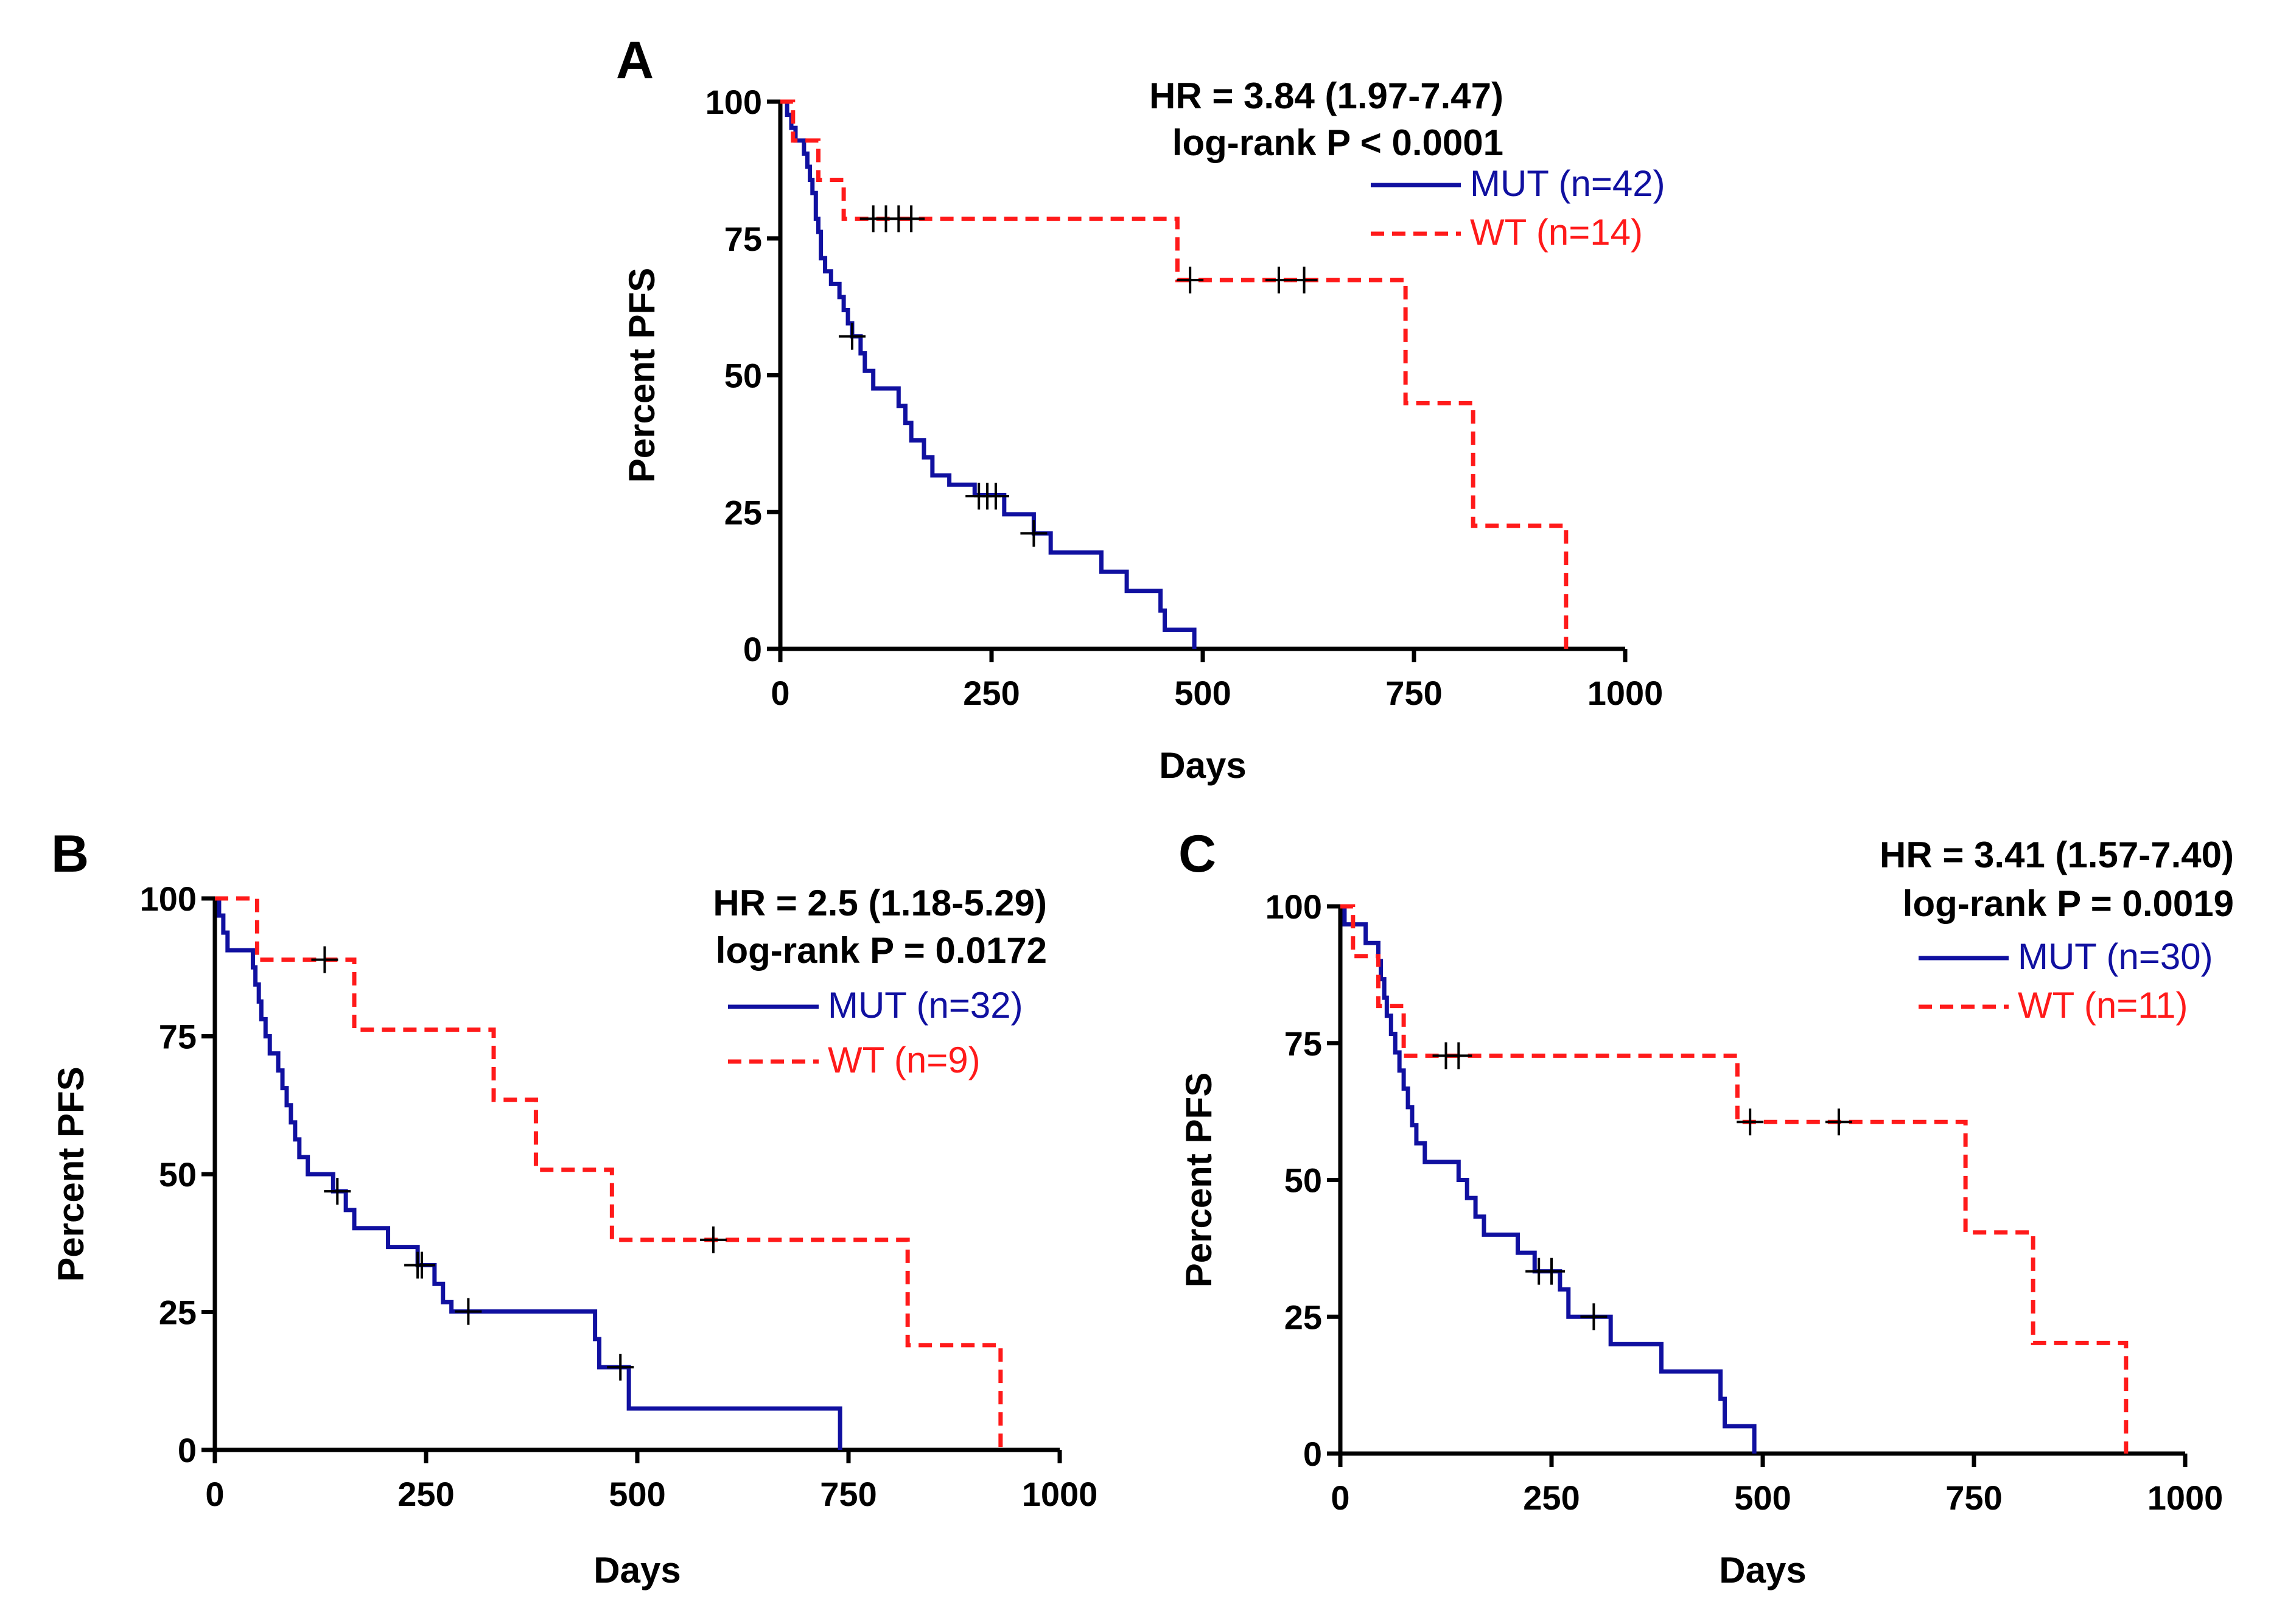  What do you see at coordinates (2115, 956) in the screenshot?
I see `legend-label-mut: MUT (n=30)` at bounding box center [2115, 956].